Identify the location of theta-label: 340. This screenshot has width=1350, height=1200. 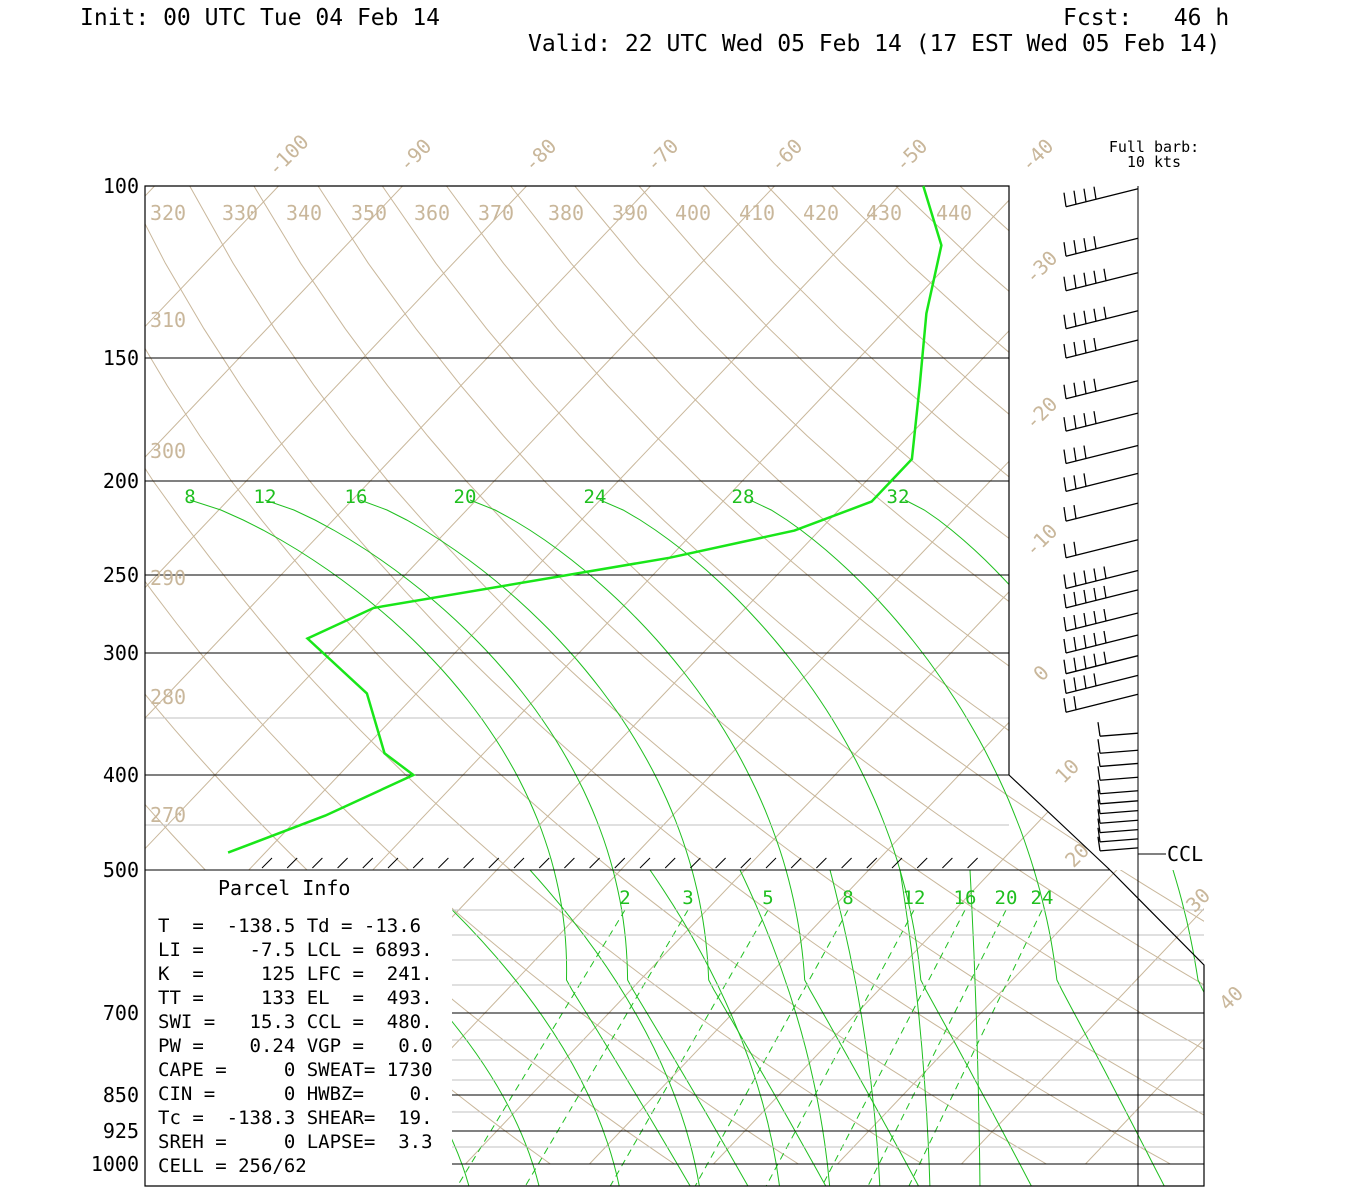
(304, 213).